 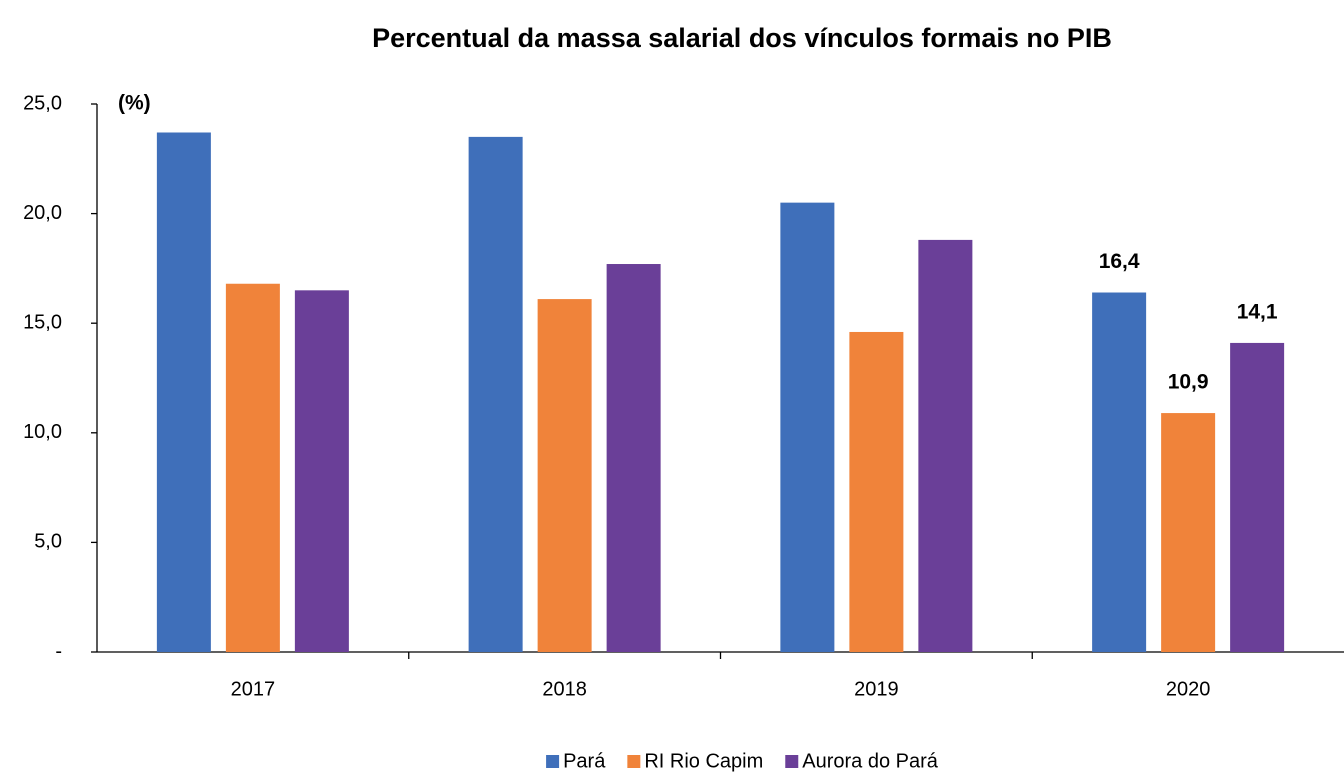 What do you see at coordinates (1188, 689) in the screenshot?
I see `x-tick-label: 2020` at bounding box center [1188, 689].